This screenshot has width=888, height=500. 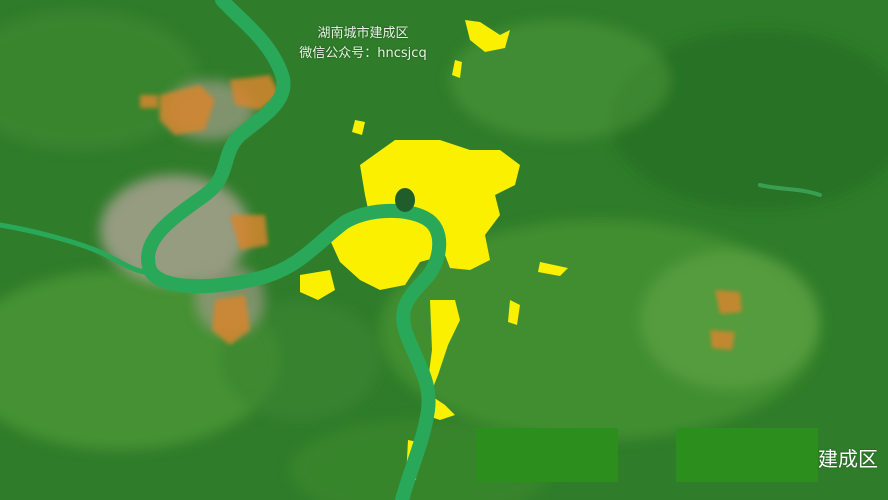 I want to click on legend-box-right, so click(x=747, y=455).